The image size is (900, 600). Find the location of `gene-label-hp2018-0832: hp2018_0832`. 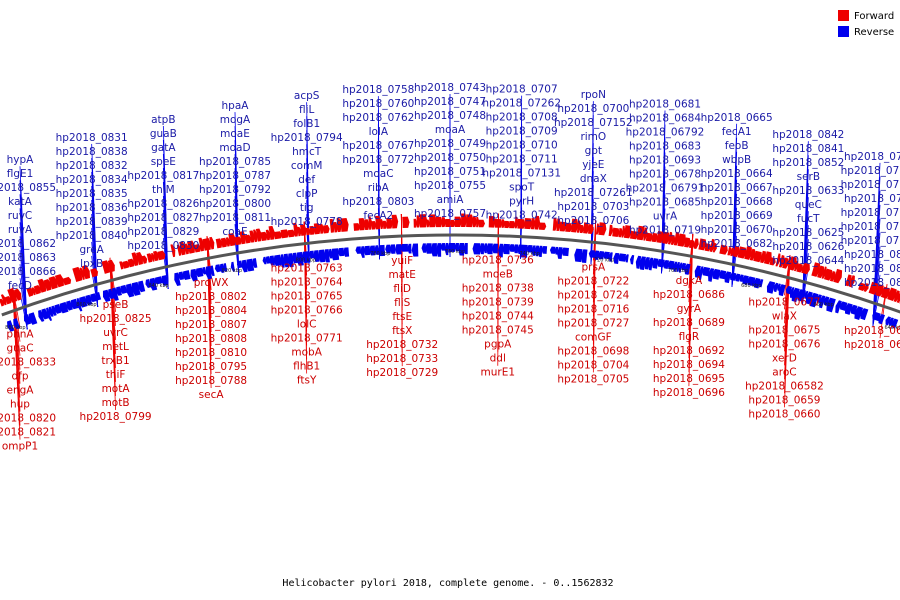

gene-label-hp2018-0832: hp2018_0832 is located at coordinates (92, 166).